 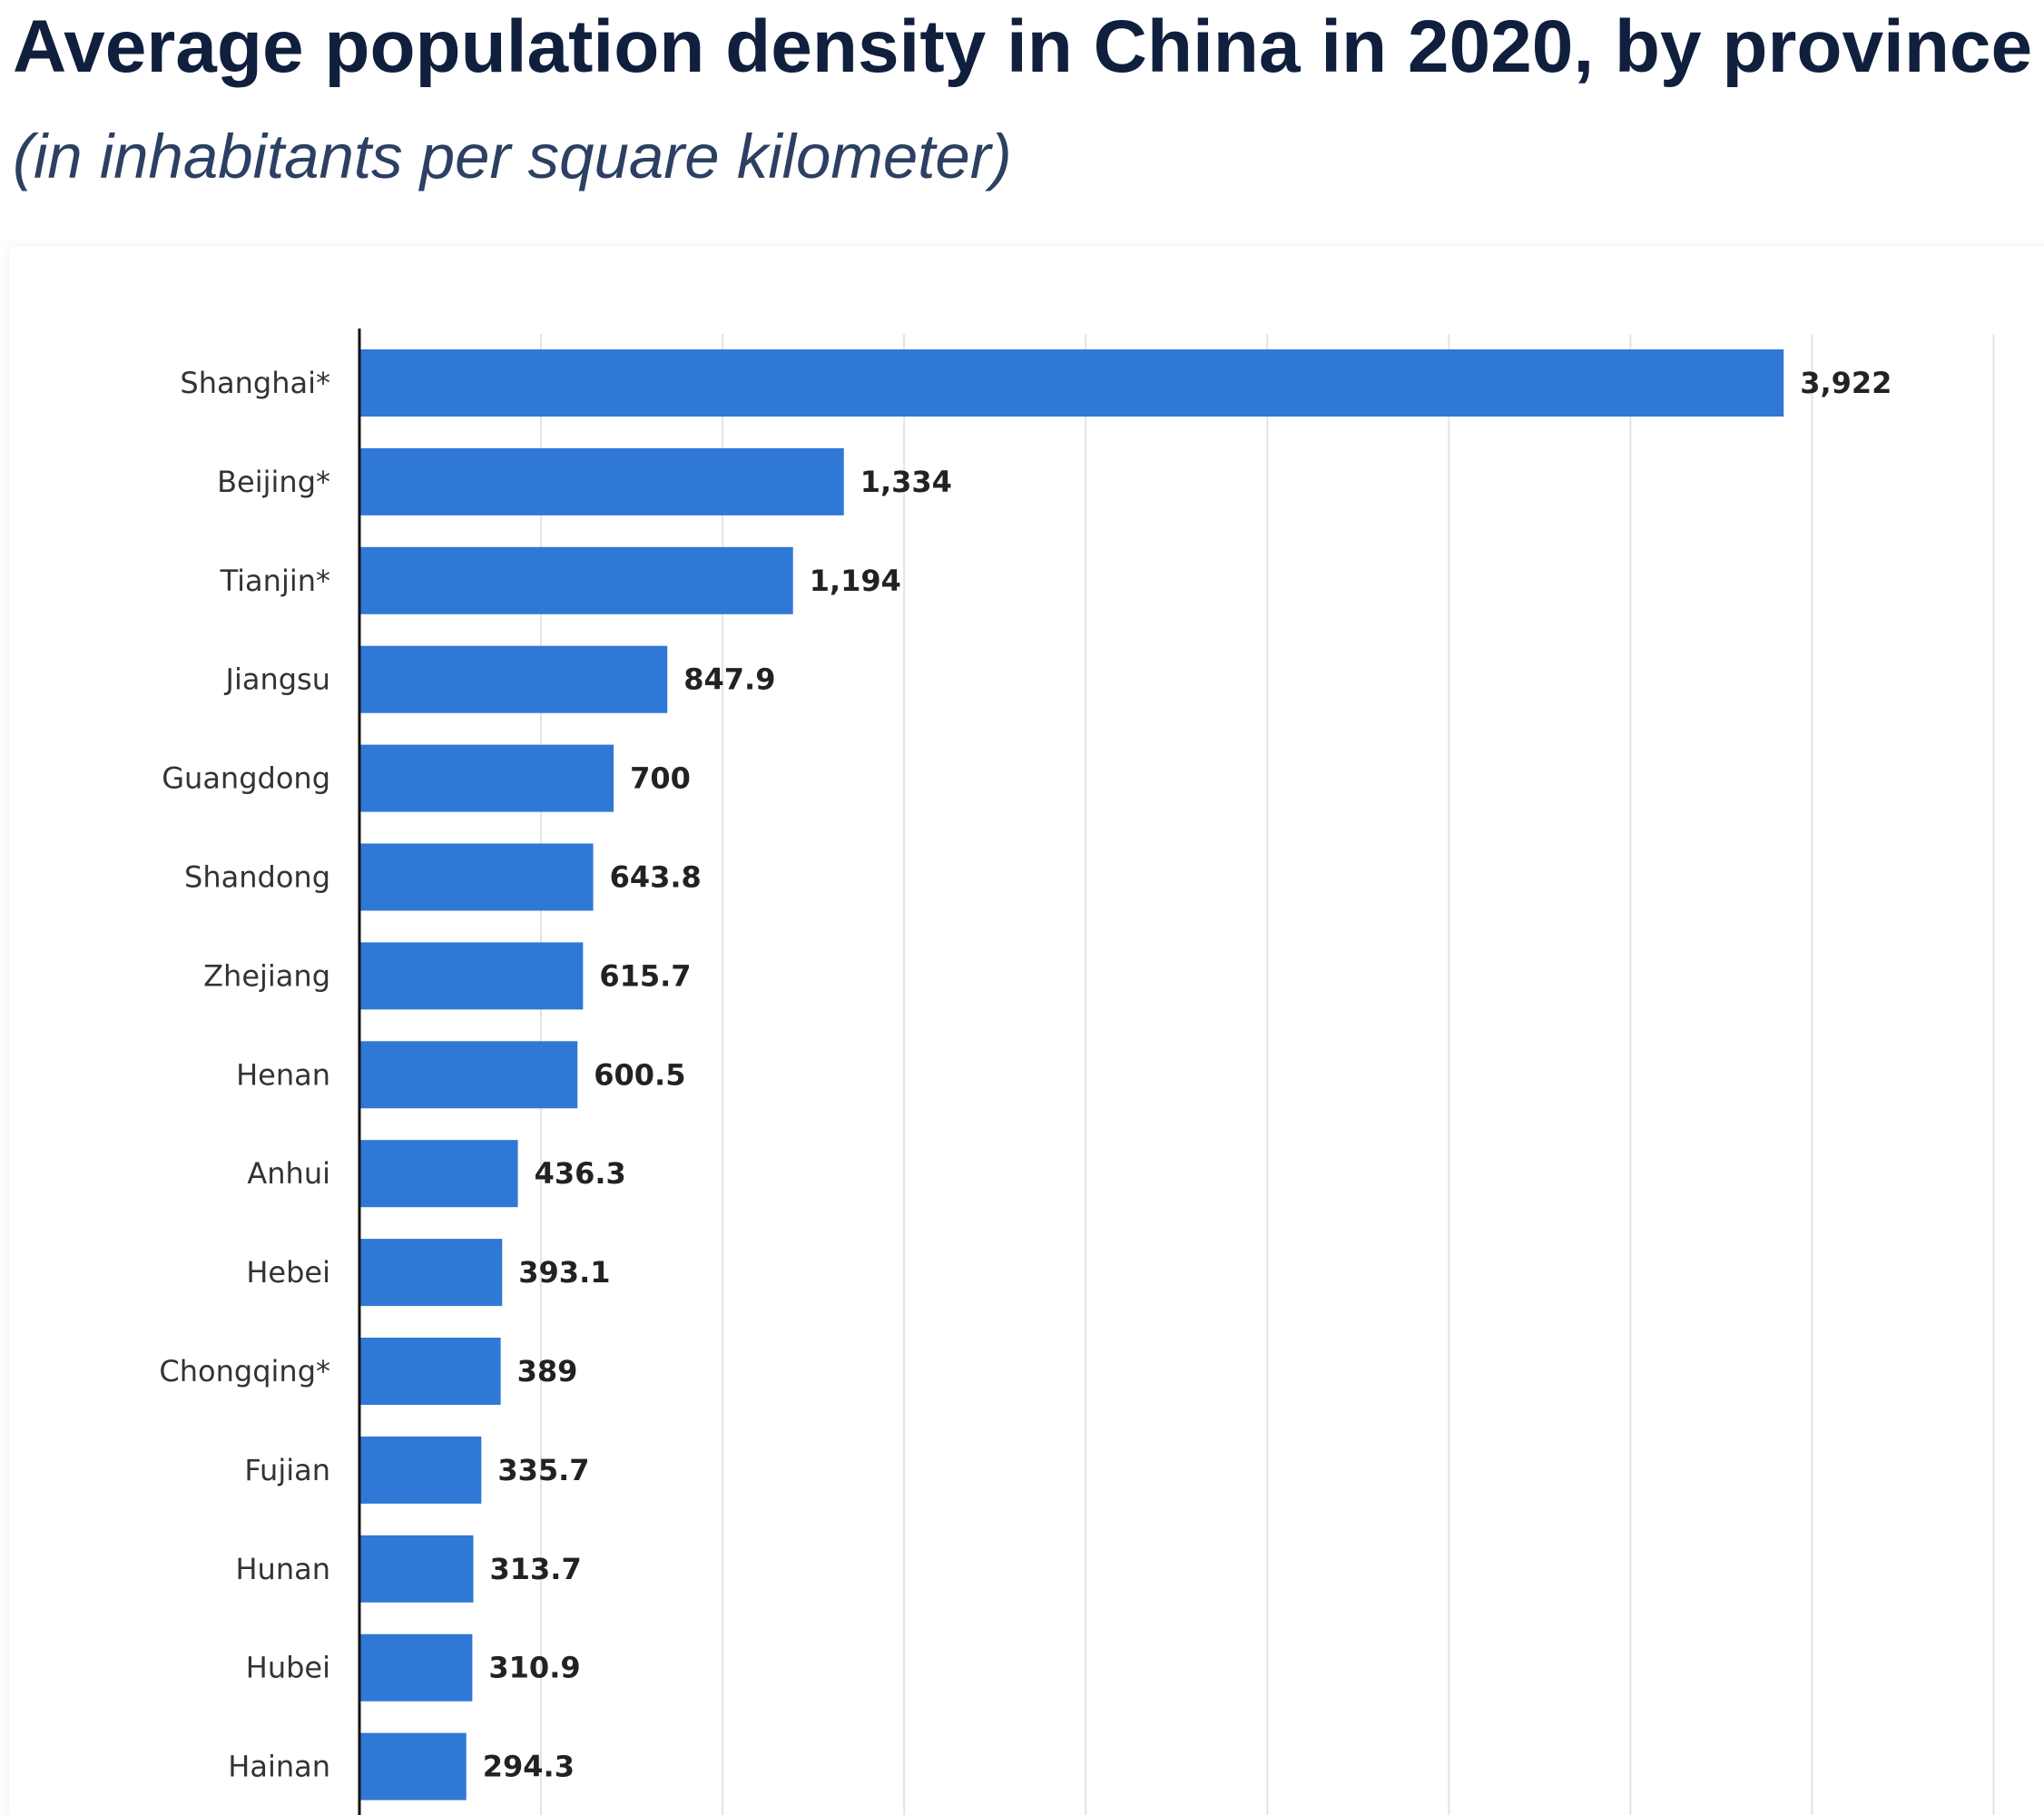 What do you see at coordinates (244, 1371) in the screenshot?
I see `category-label: Chongqing*` at bounding box center [244, 1371].